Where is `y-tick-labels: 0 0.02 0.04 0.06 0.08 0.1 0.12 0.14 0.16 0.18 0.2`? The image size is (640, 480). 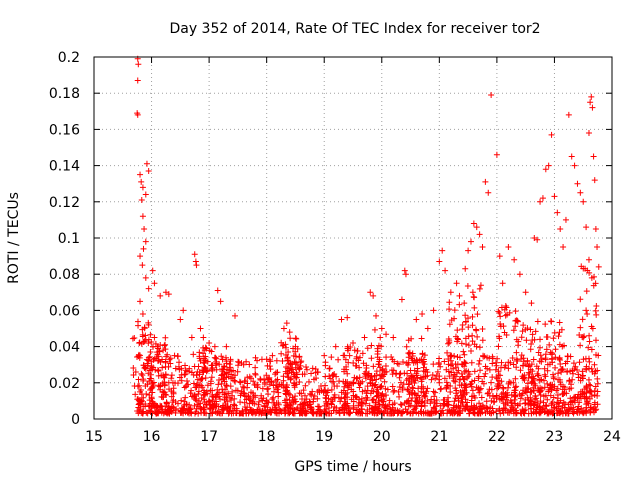
y-tick-labels: 0 0.02 0.04 0.06 0.08 0.1 0.12 0.14 0.16 0.18 0.2 is located at coordinates (64, 239).